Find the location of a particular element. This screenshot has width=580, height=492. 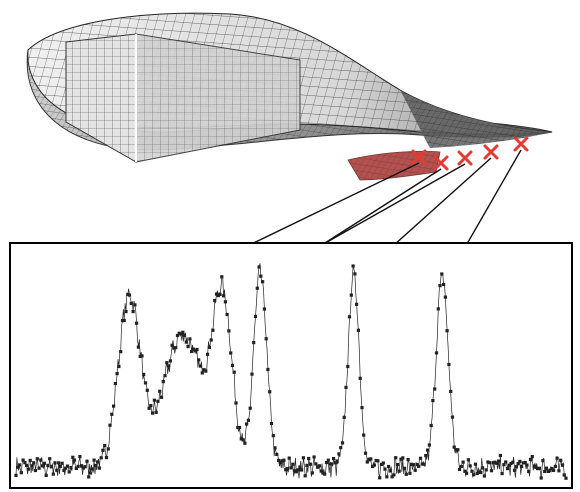

sensor-3-marker is located at coordinates (465, 158).